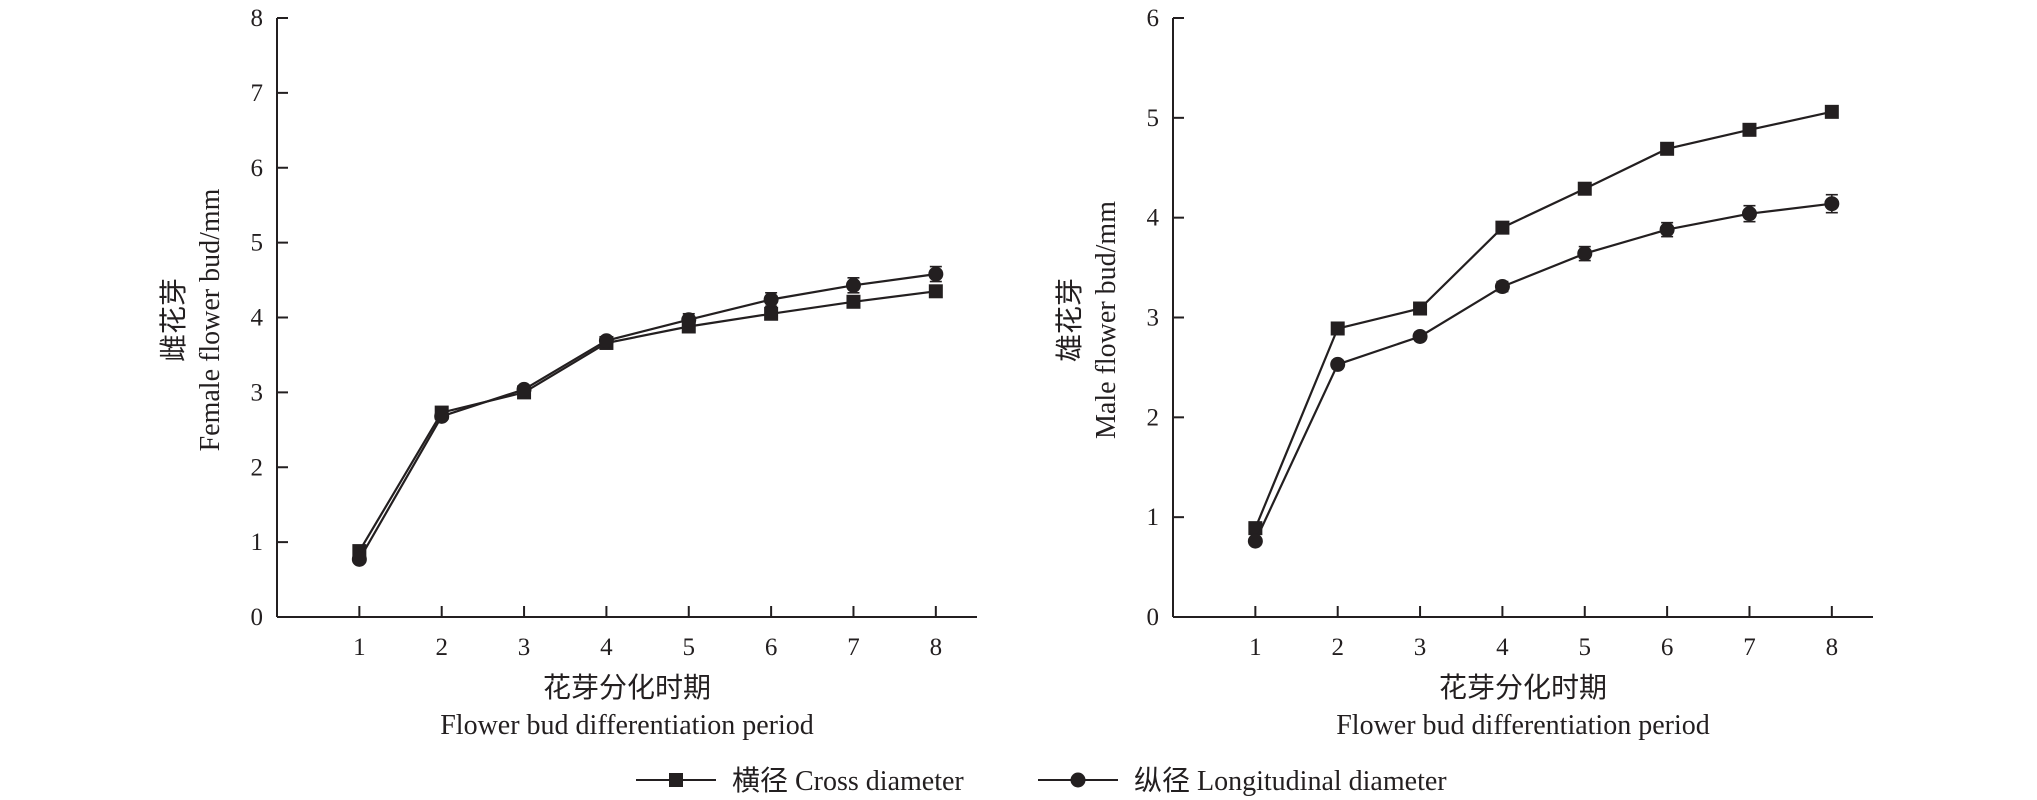 The image size is (2037, 800). I want to click on female-x-tick-label: 4, so click(606, 647).